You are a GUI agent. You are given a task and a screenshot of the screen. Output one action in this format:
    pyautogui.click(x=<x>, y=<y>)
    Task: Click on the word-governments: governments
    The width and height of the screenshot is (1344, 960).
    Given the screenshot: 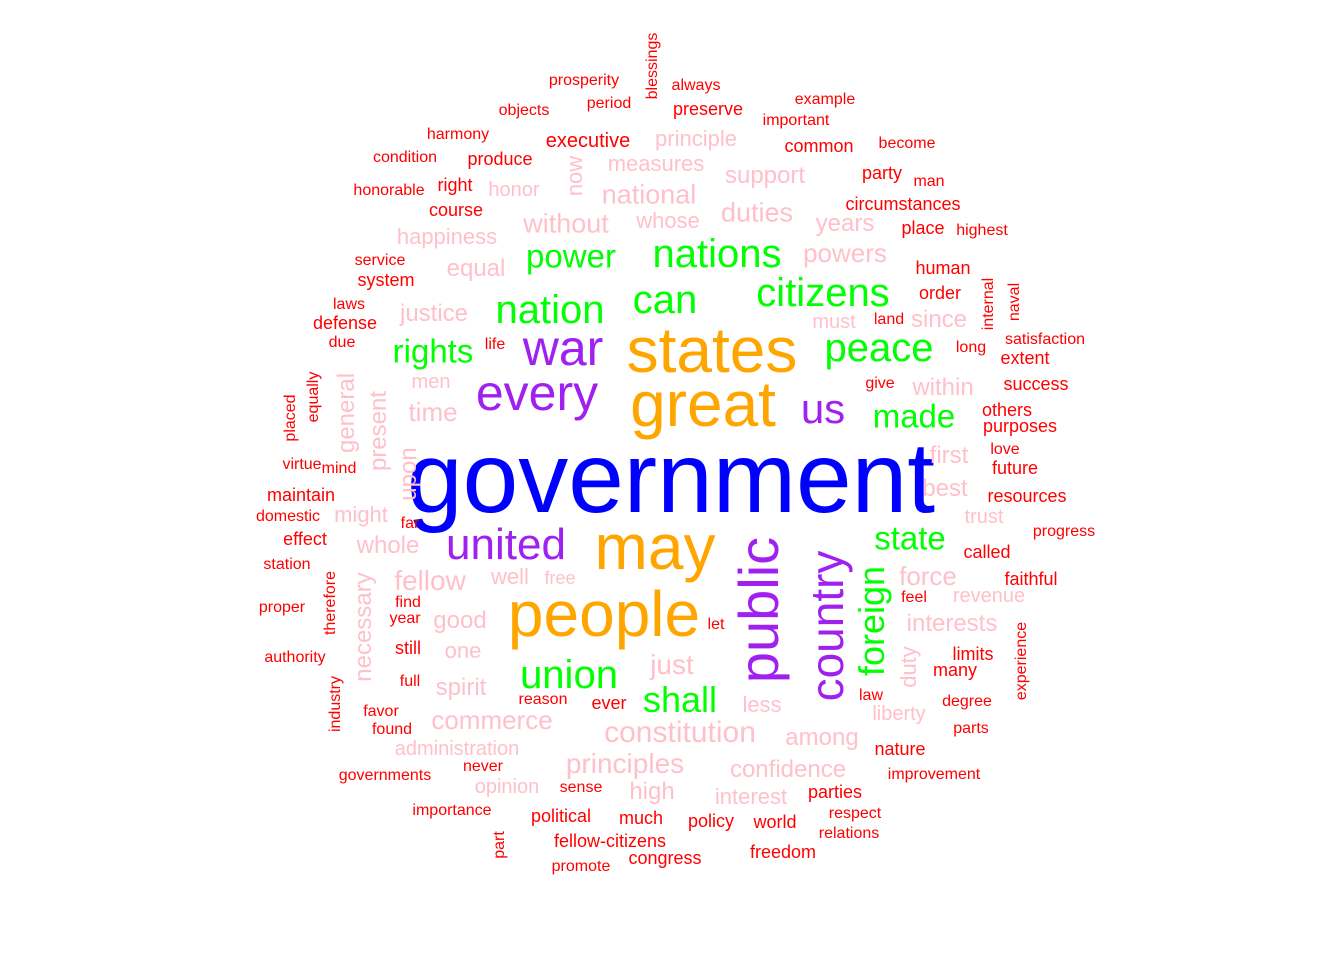 What is the action you would take?
    pyautogui.click(x=385, y=775)
    